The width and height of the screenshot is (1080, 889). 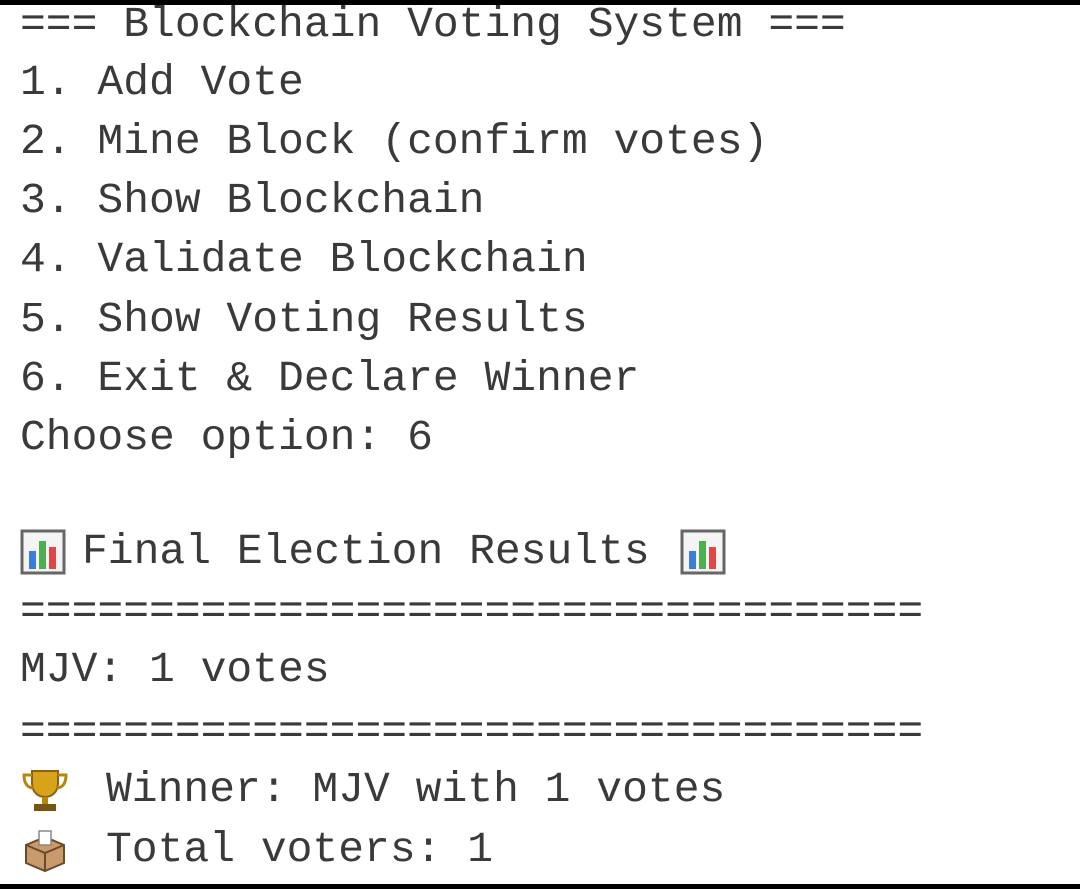 I want to click on results-heading: Final Election Results, so click(x=366, y=551).